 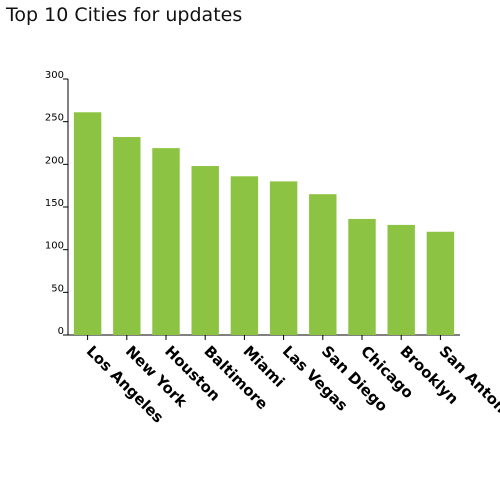 I want to click on y-axis: 0 50 100 150 200 250 300, so click(x=57, y=203).